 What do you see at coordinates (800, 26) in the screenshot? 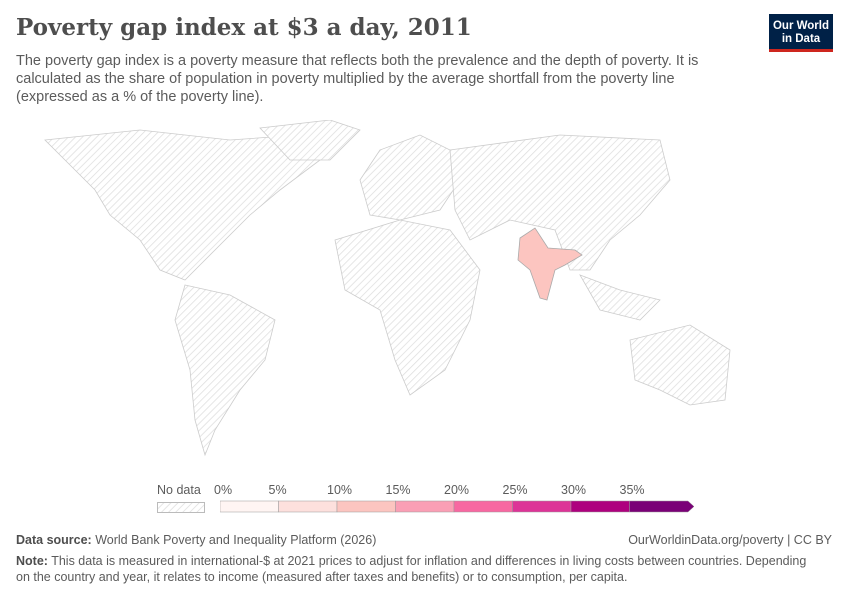
I see `logo-line1: Our World` at bounding box center [800, 26].